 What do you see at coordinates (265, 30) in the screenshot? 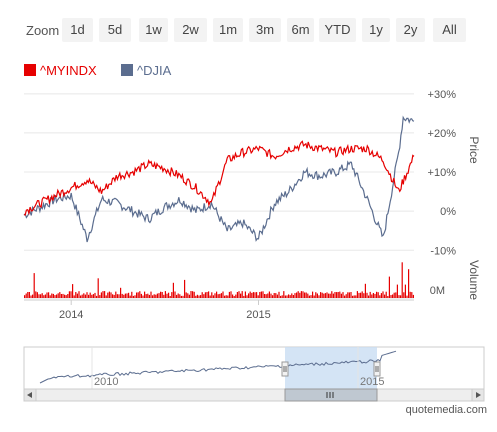
I see `zoom-button-3m: 3m` at bounding box center [265, 30].